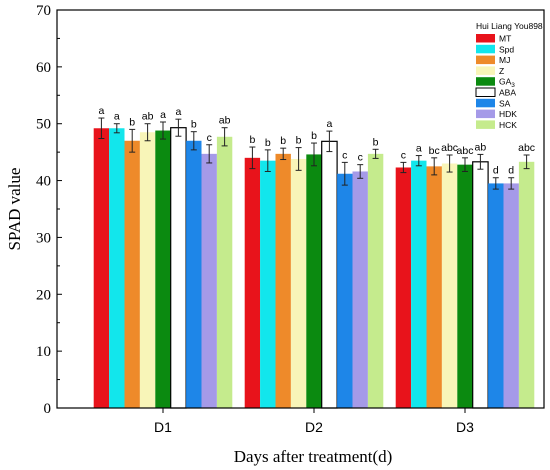 This screenshot has height=470, width=550. What do you see at coordinates (194, 125) in the screenshot?
I see `significance-label-sa-d1: b` at bounding box center [194, 125].